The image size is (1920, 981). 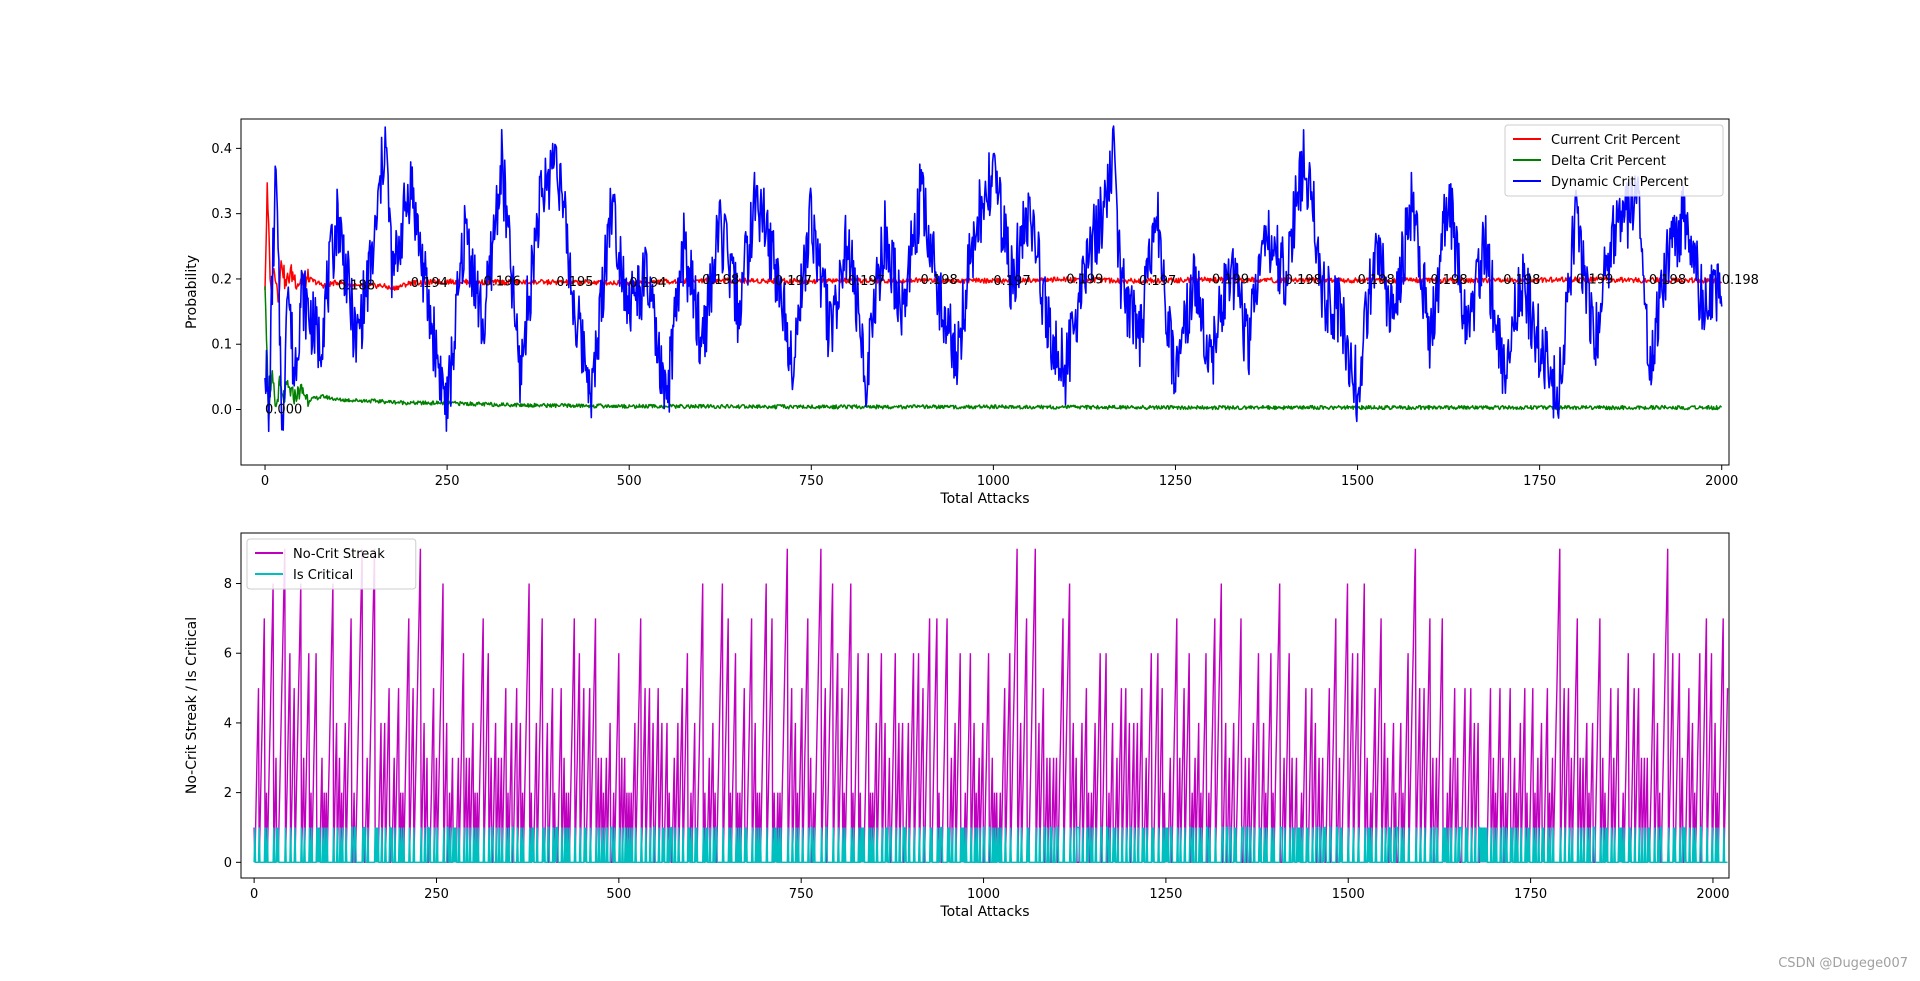 What do you see at coordinates (192, 292) in the screenshot?
I see `y-axis-label: Probability` at bounding box center [192, 292].